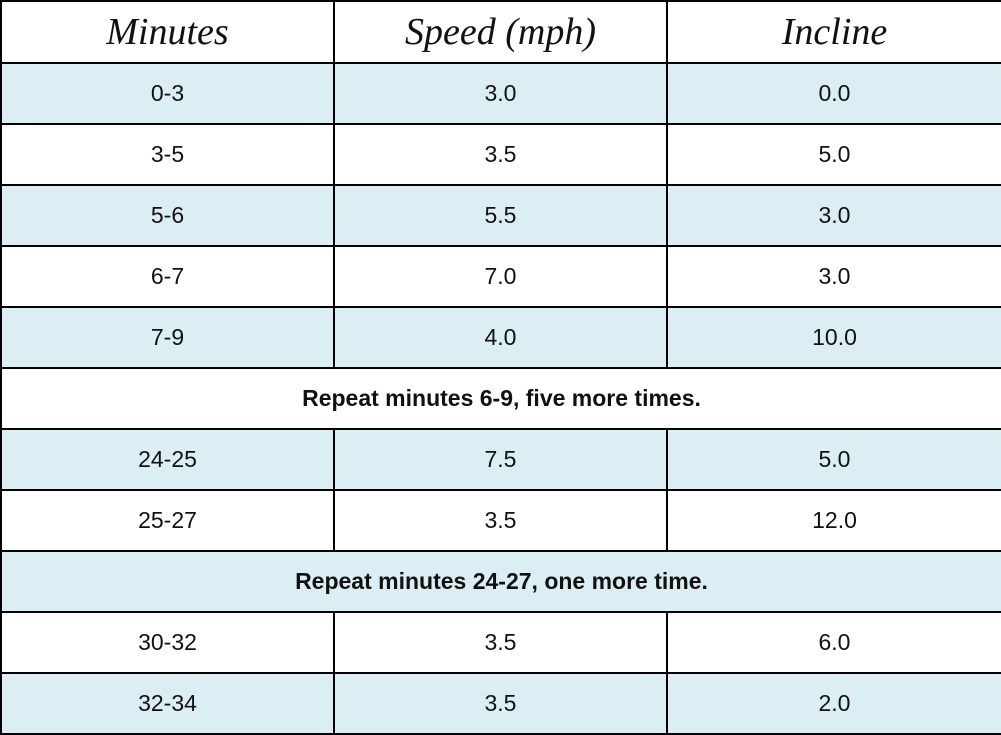  Describe the element at coordinates (167, 337) in the screenshot. I see `table-cell: 7-9` at that location.